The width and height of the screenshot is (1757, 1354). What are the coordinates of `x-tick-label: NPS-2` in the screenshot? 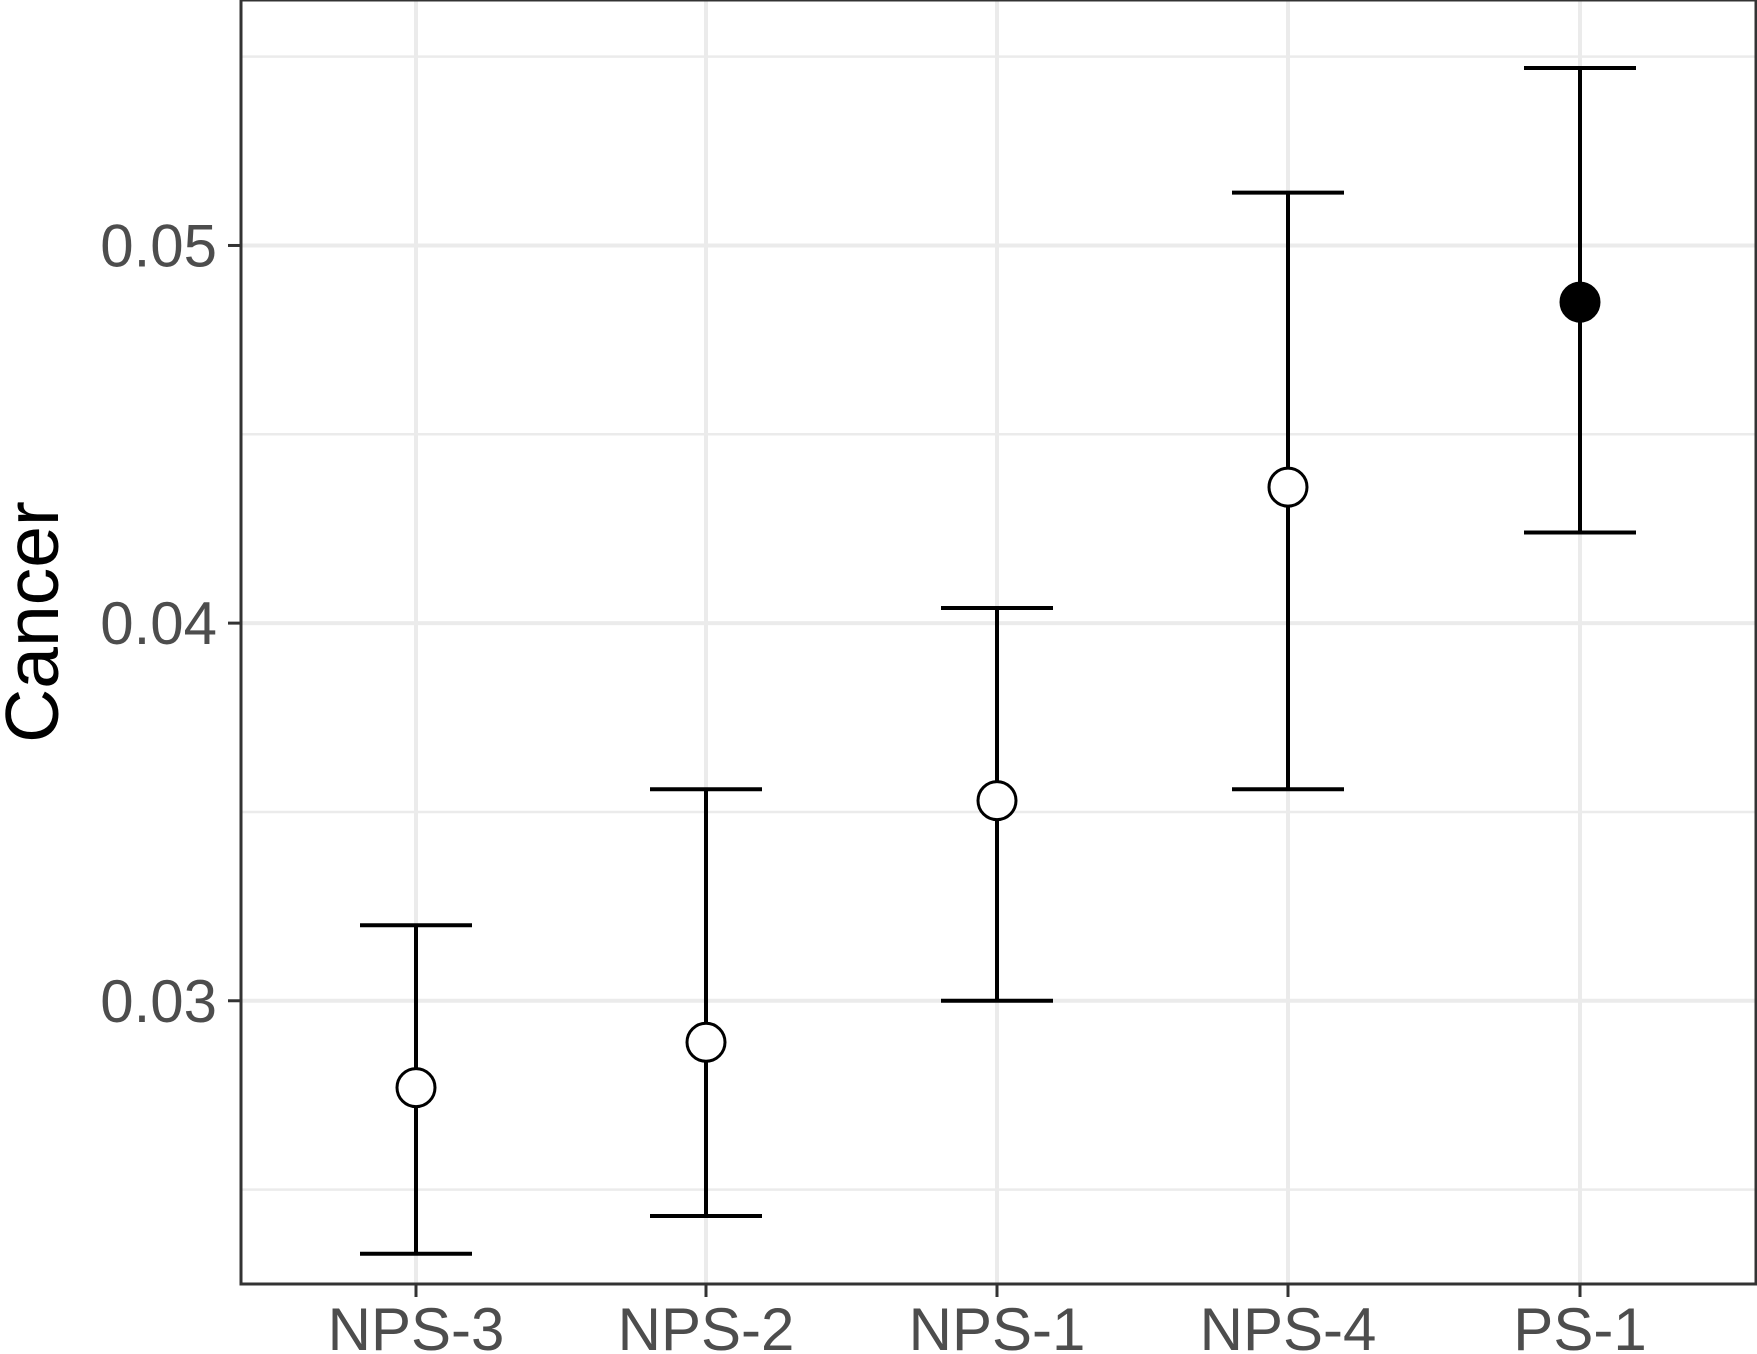 It's located at (706, 1325).